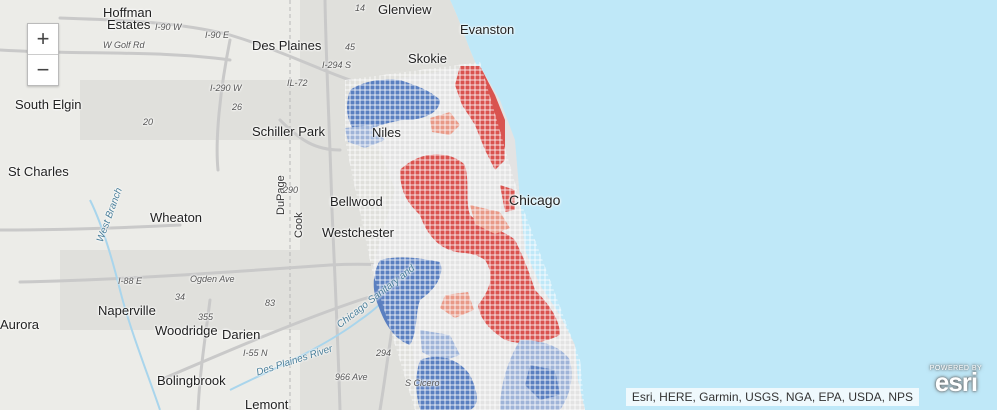 Image resolution: width=997 pixels, height=410 pixels. What do you see at coordinates (43, 69) in the screenshot?
I see `zoom-out-button: −` at bounding box center [43, 69].